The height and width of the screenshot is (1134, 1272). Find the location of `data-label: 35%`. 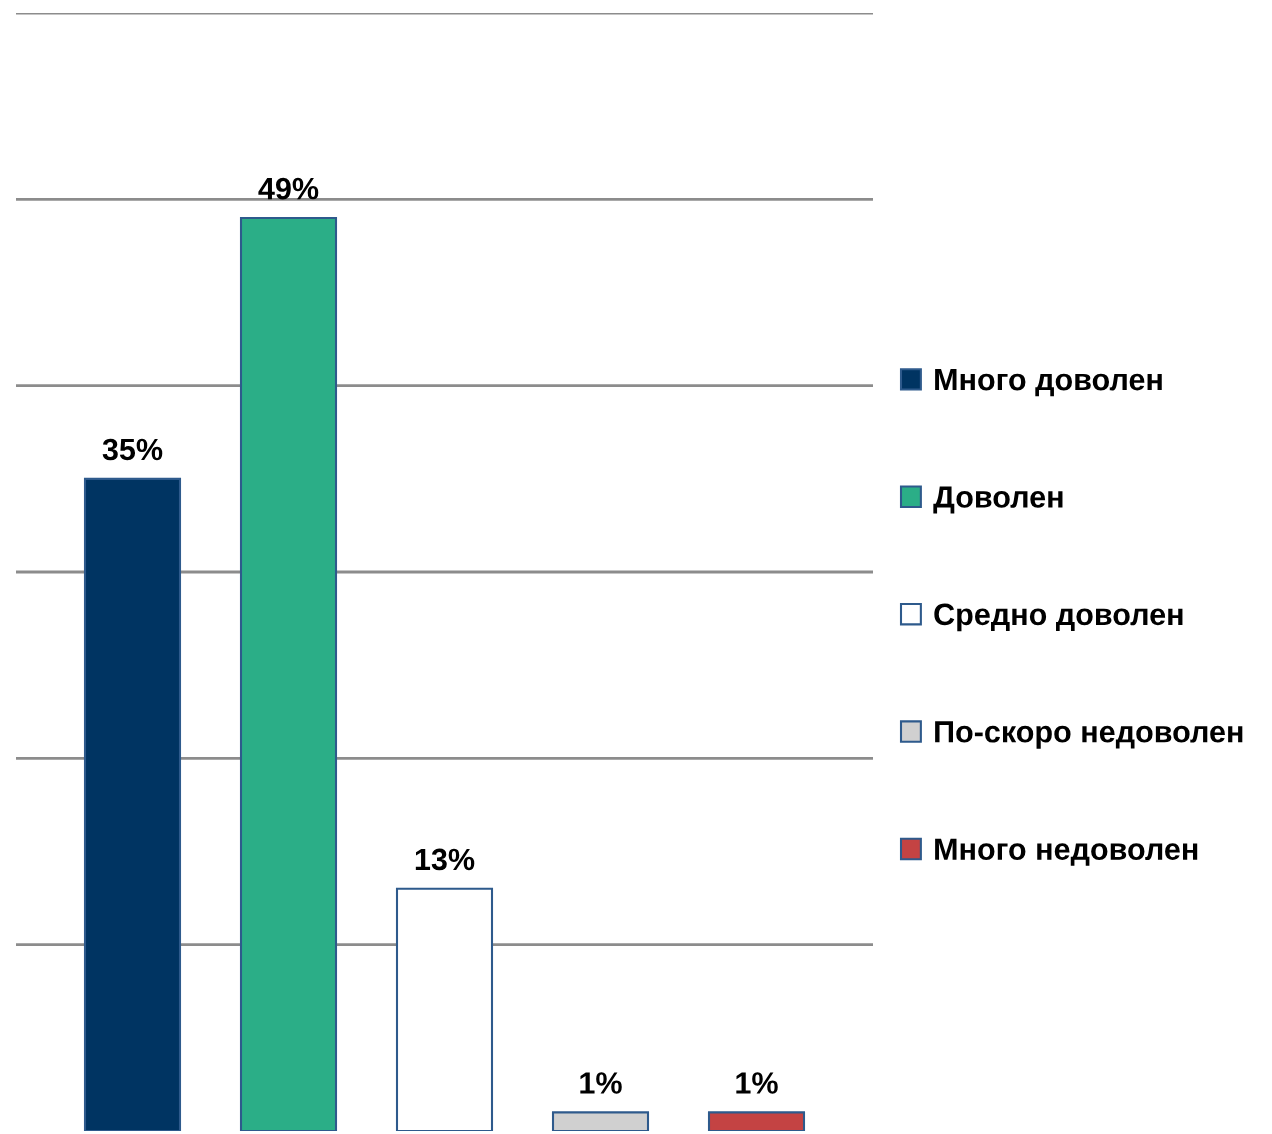

data-label: 35% is located at coordinates (132, 449).